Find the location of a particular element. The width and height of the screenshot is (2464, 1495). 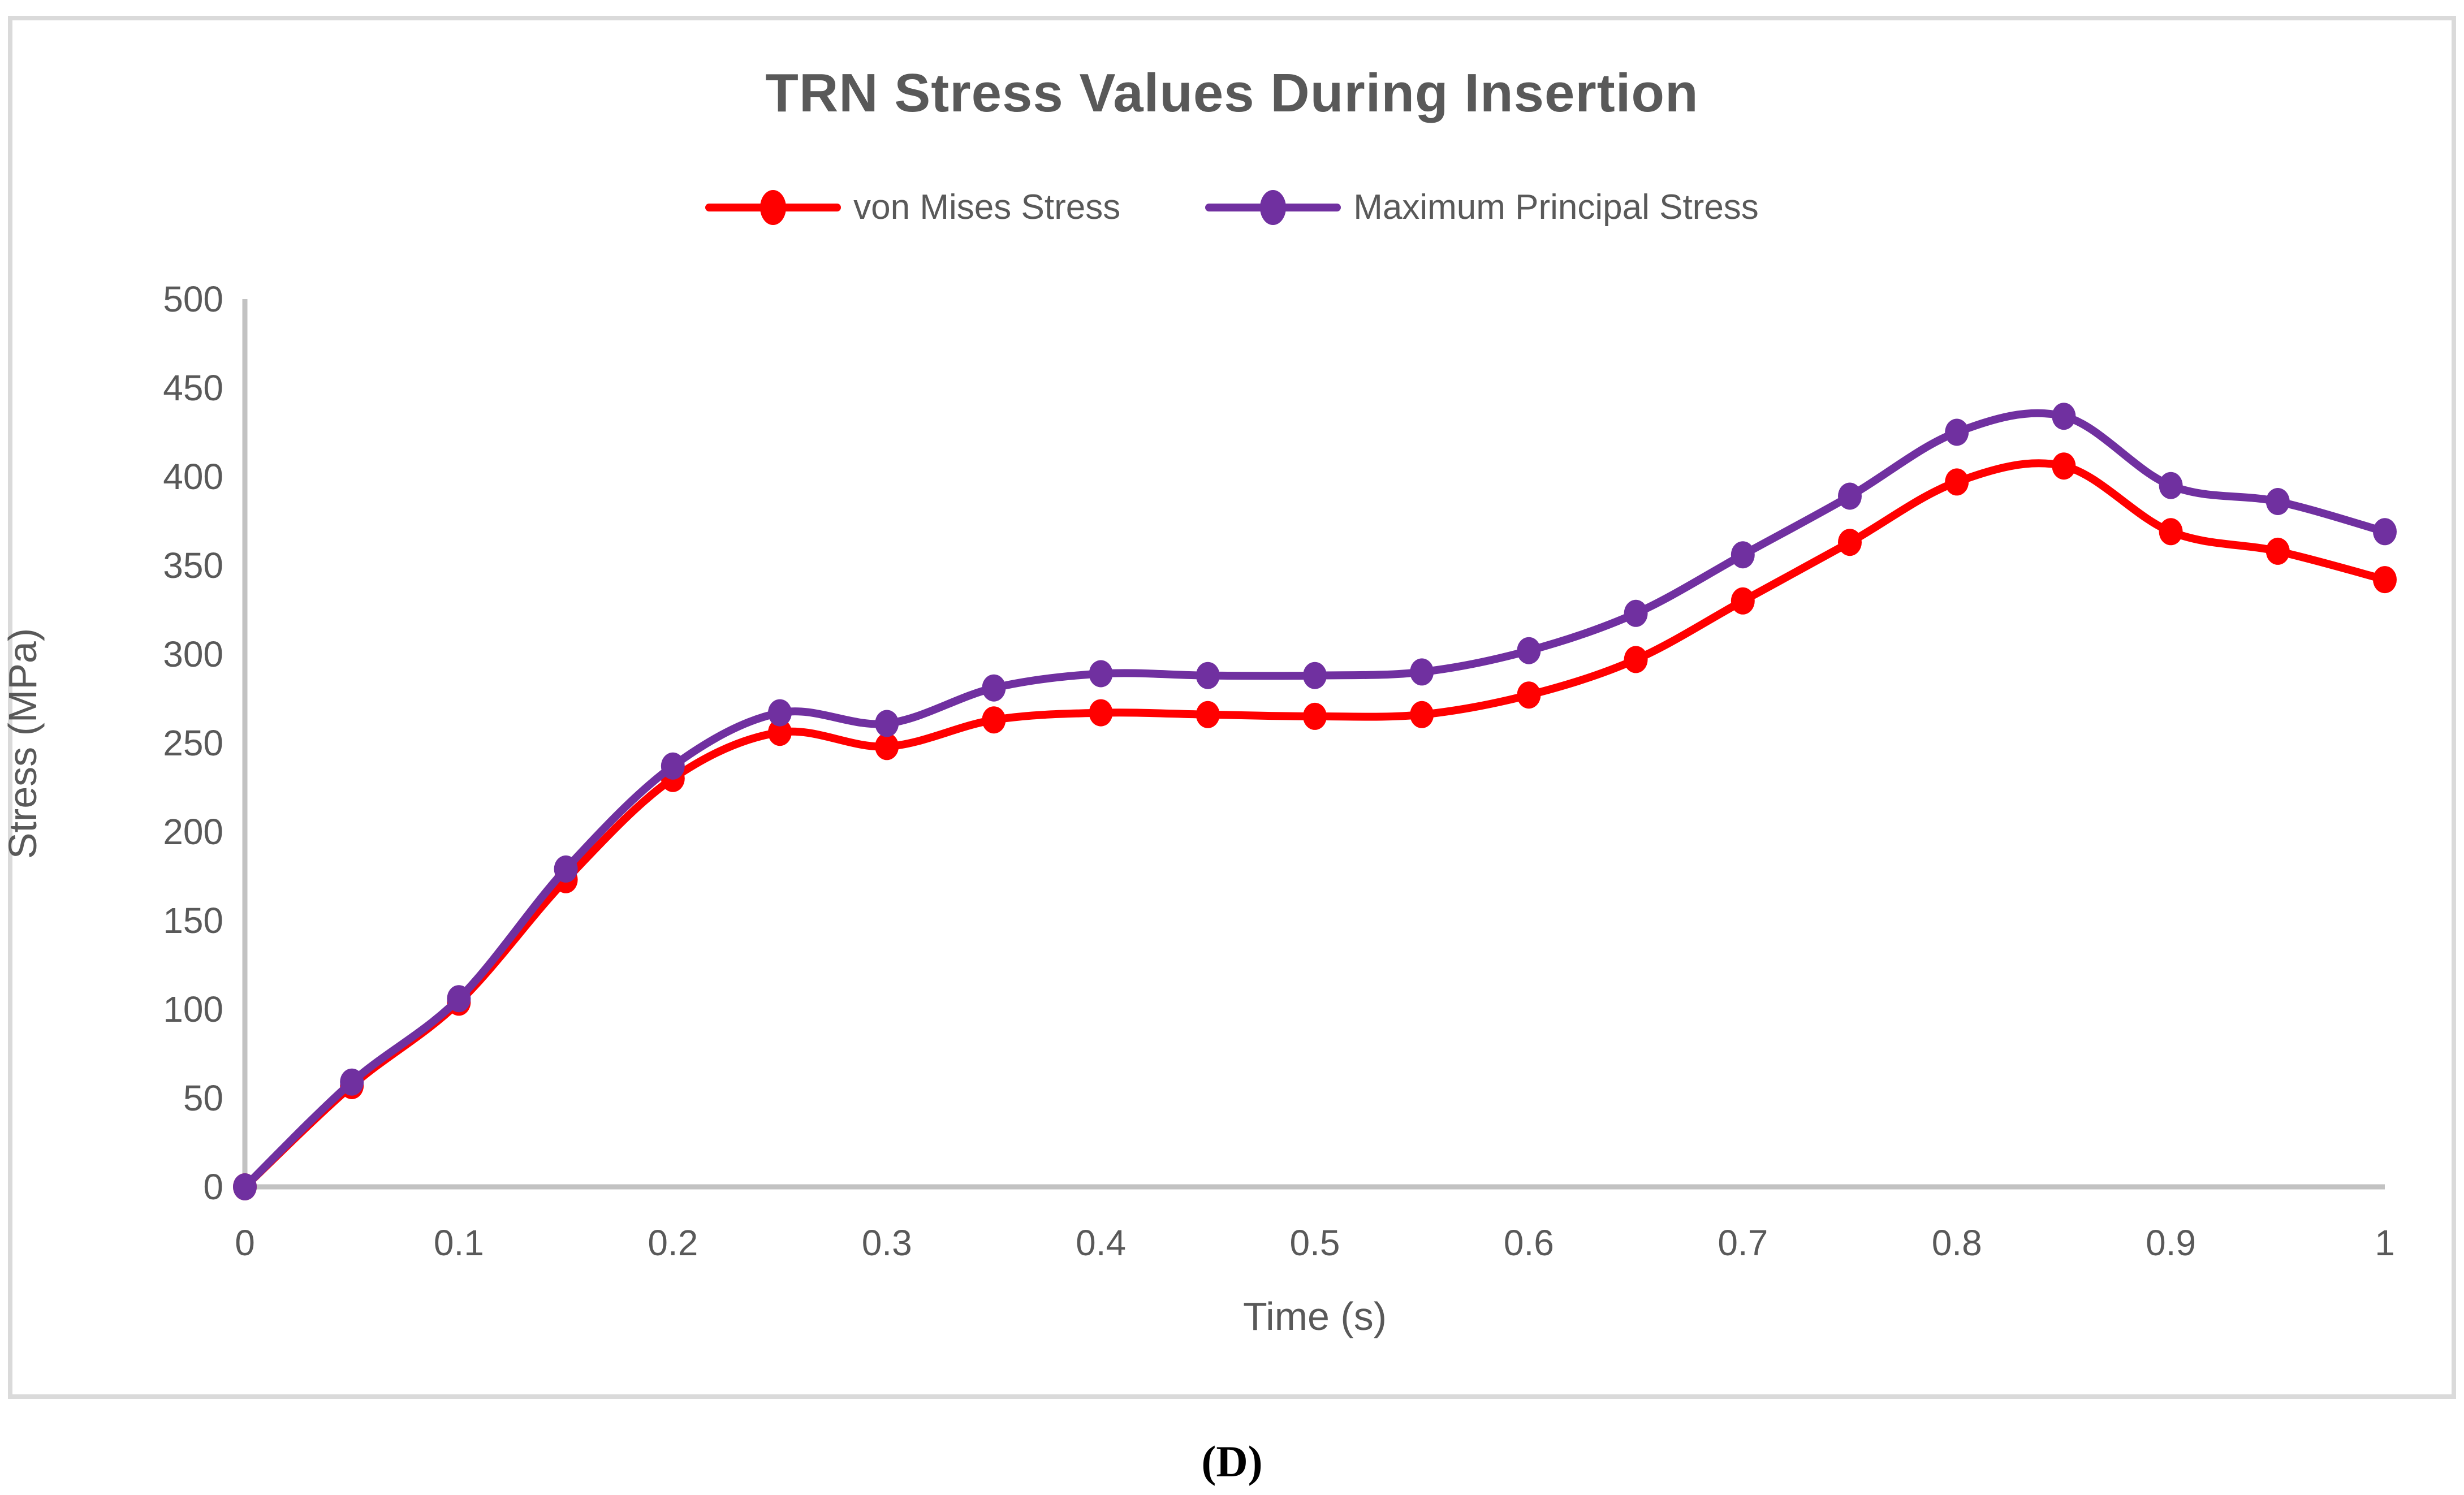

legend-marker-von-mises-icon is located at coordinates (773, 207).